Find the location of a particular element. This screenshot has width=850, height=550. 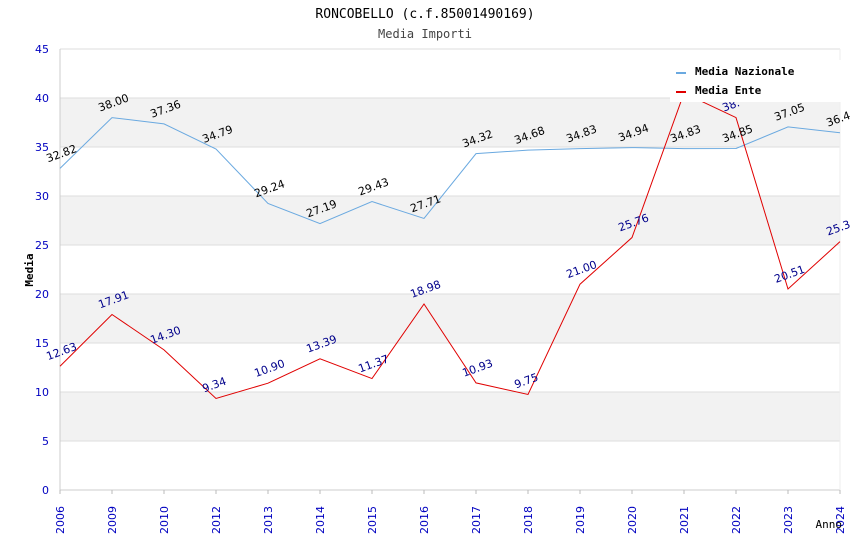

x-tick-label: 2022 is located at coordinates (736, 520).